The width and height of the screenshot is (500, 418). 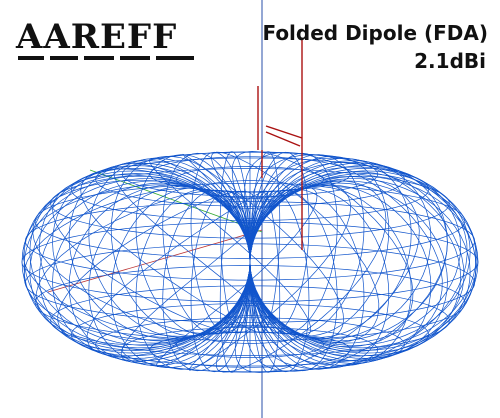 What do you see at coordinates (375, 33) in the screenshot?
I see `antenna-title: Folded Dipole (FDA)` at bounding box center [375, 33].